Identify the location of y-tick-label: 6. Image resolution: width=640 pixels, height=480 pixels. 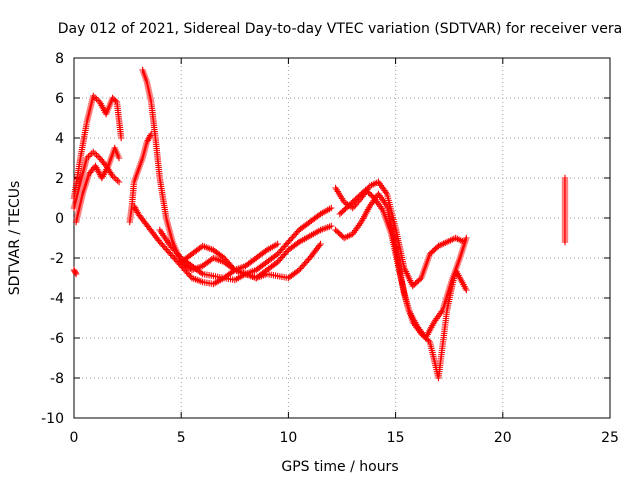
(59, 99).